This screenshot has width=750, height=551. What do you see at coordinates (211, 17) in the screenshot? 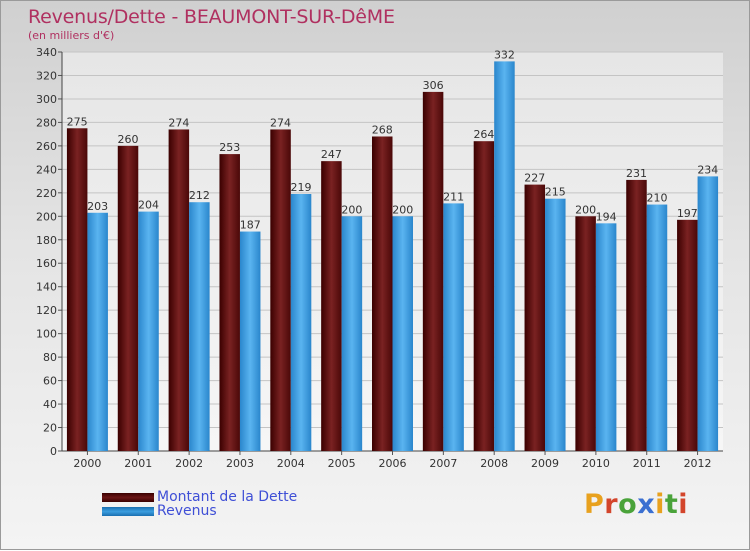
I see `chart-title: Revenus/Dette - BEAUMONT-SUR-DêME` at bounding box center [211, 17].